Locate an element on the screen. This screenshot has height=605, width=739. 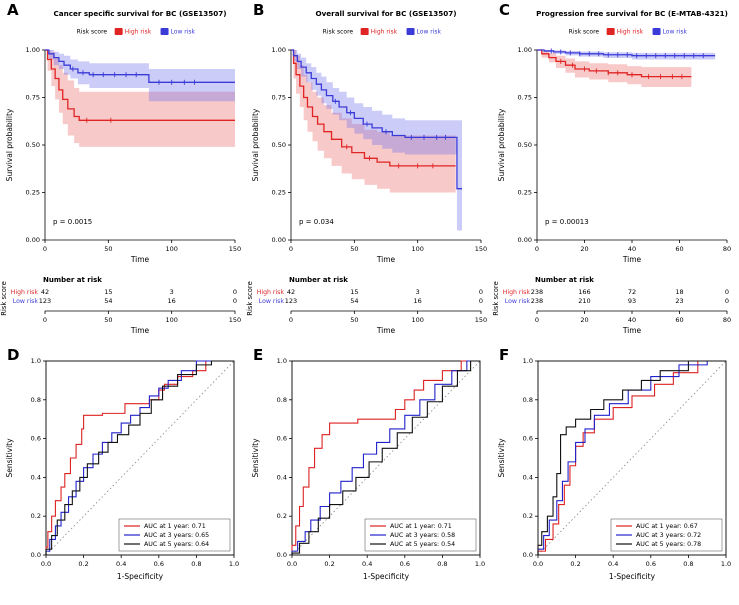
panel-letter-C: C is located at coordinates (505, 10).